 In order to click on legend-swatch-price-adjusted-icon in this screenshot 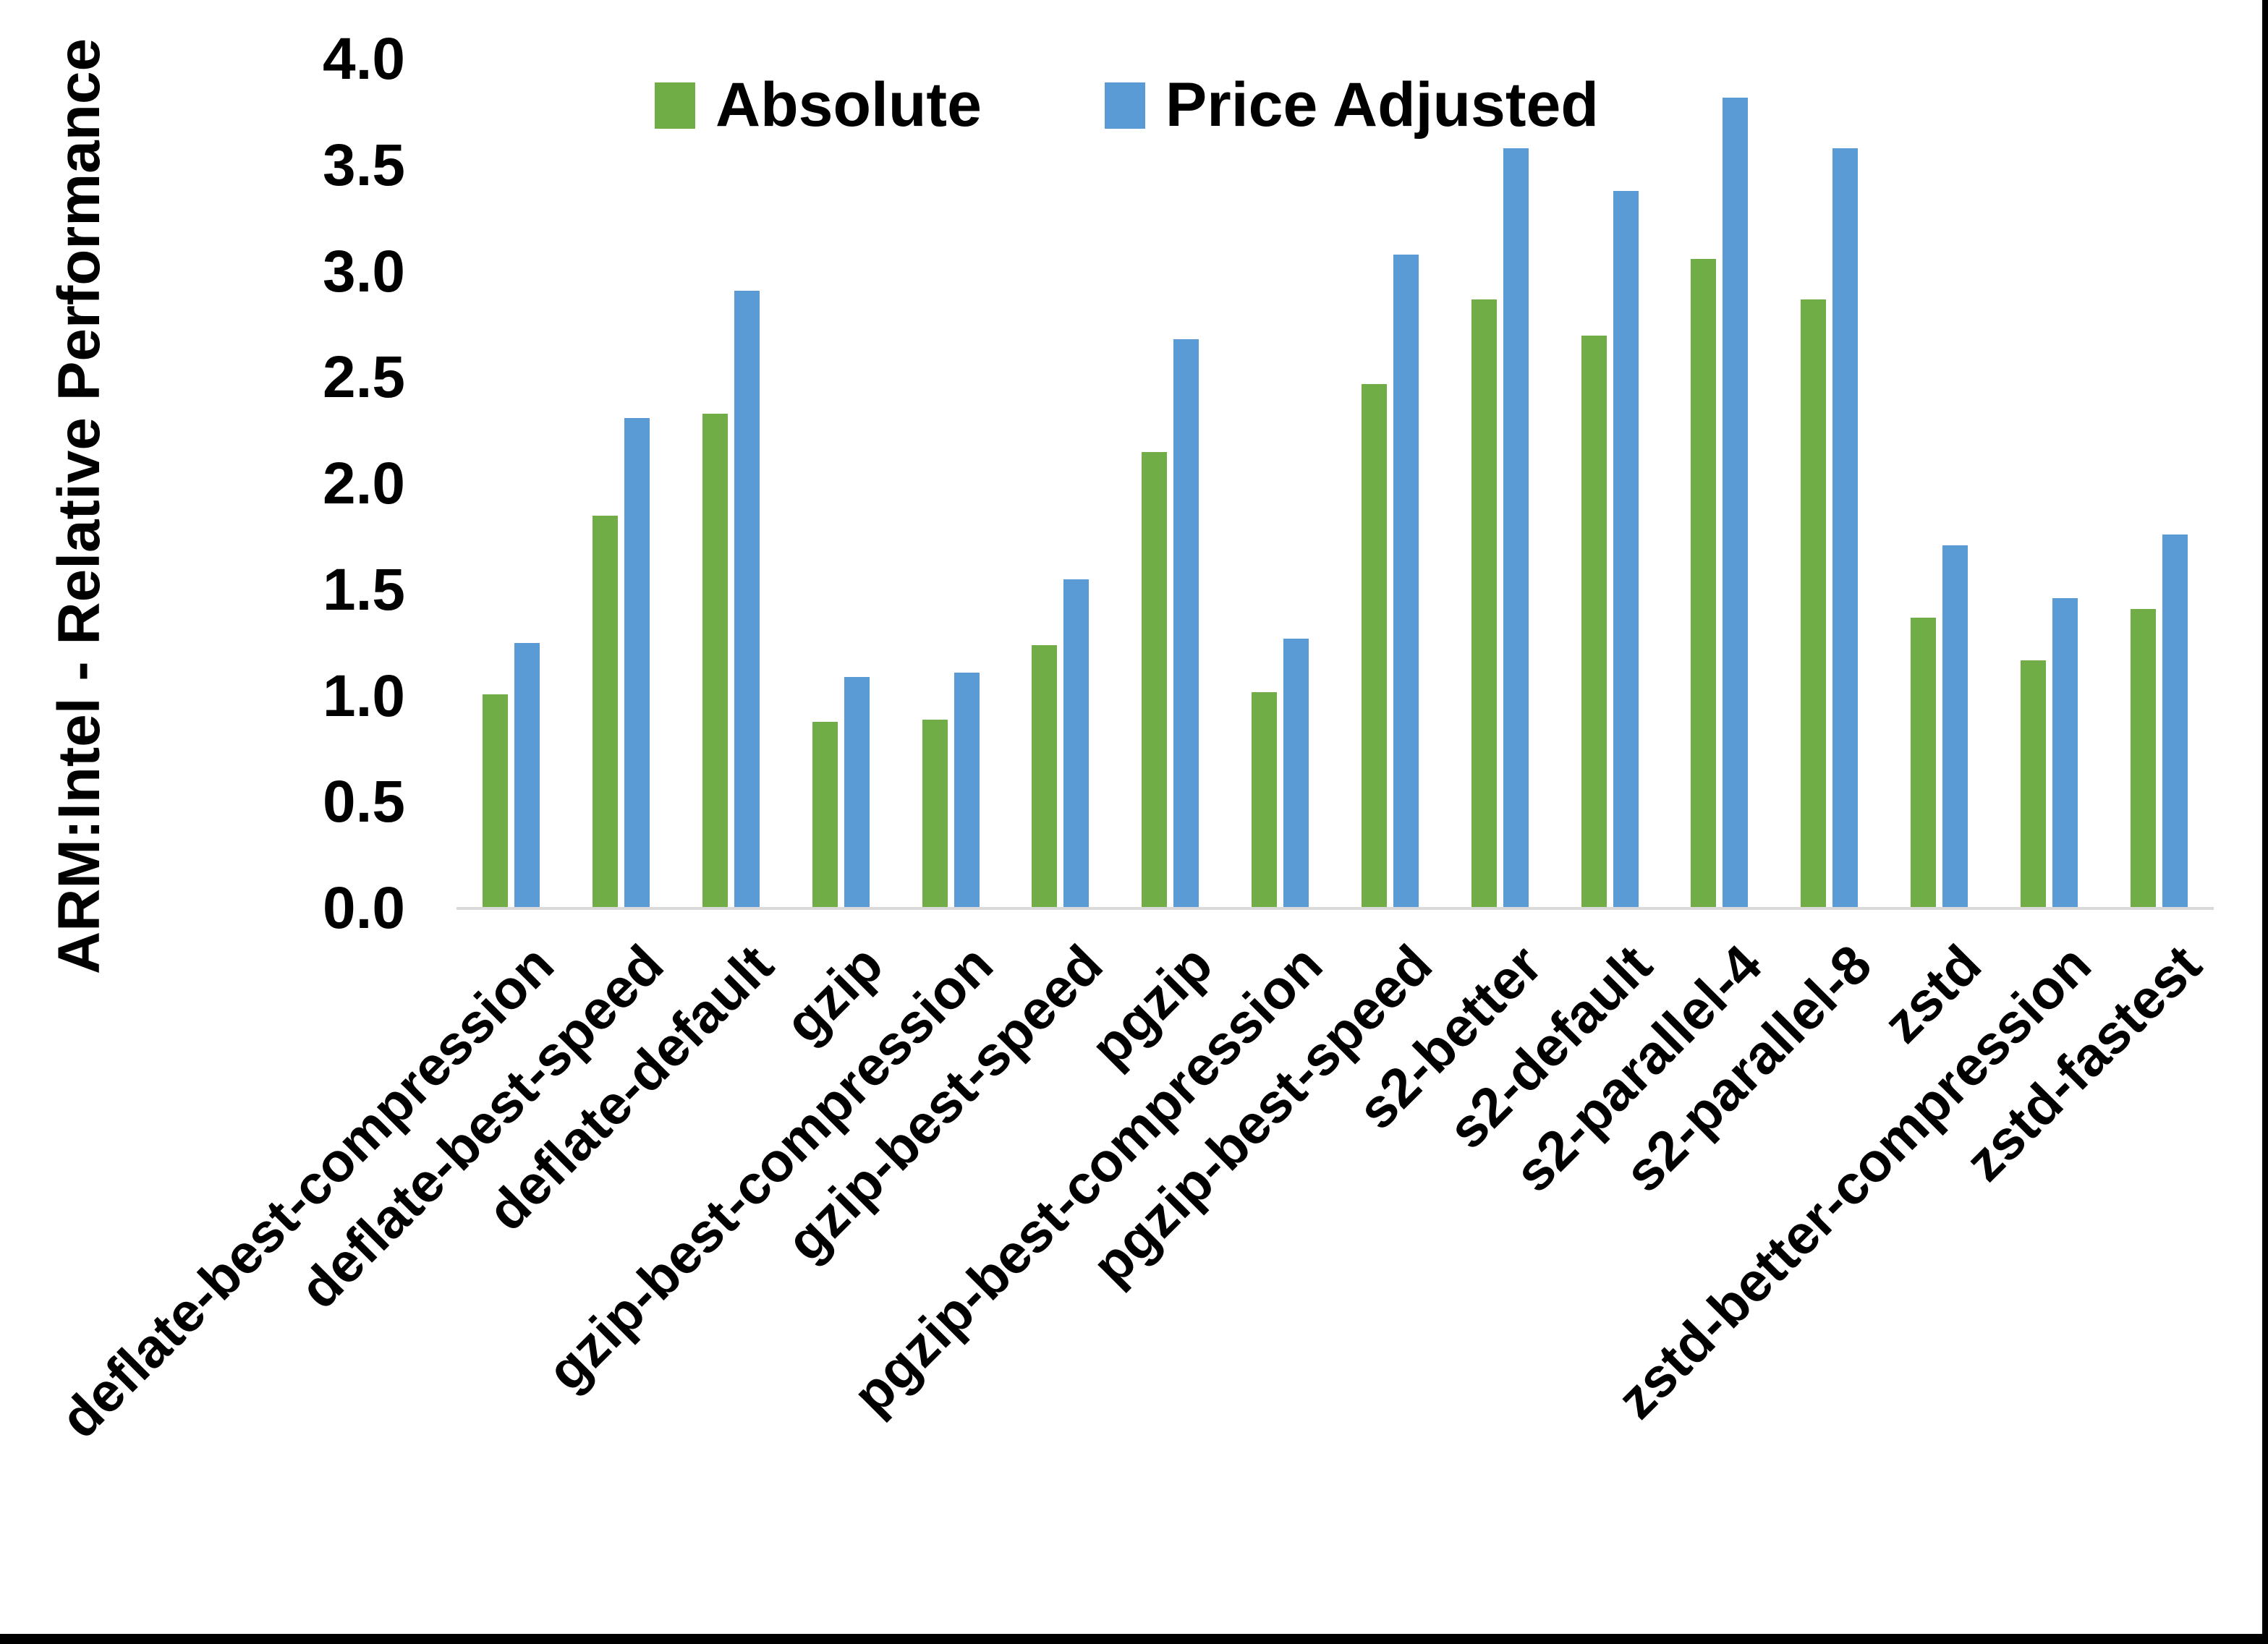, I will do `click(1124, 105)`.